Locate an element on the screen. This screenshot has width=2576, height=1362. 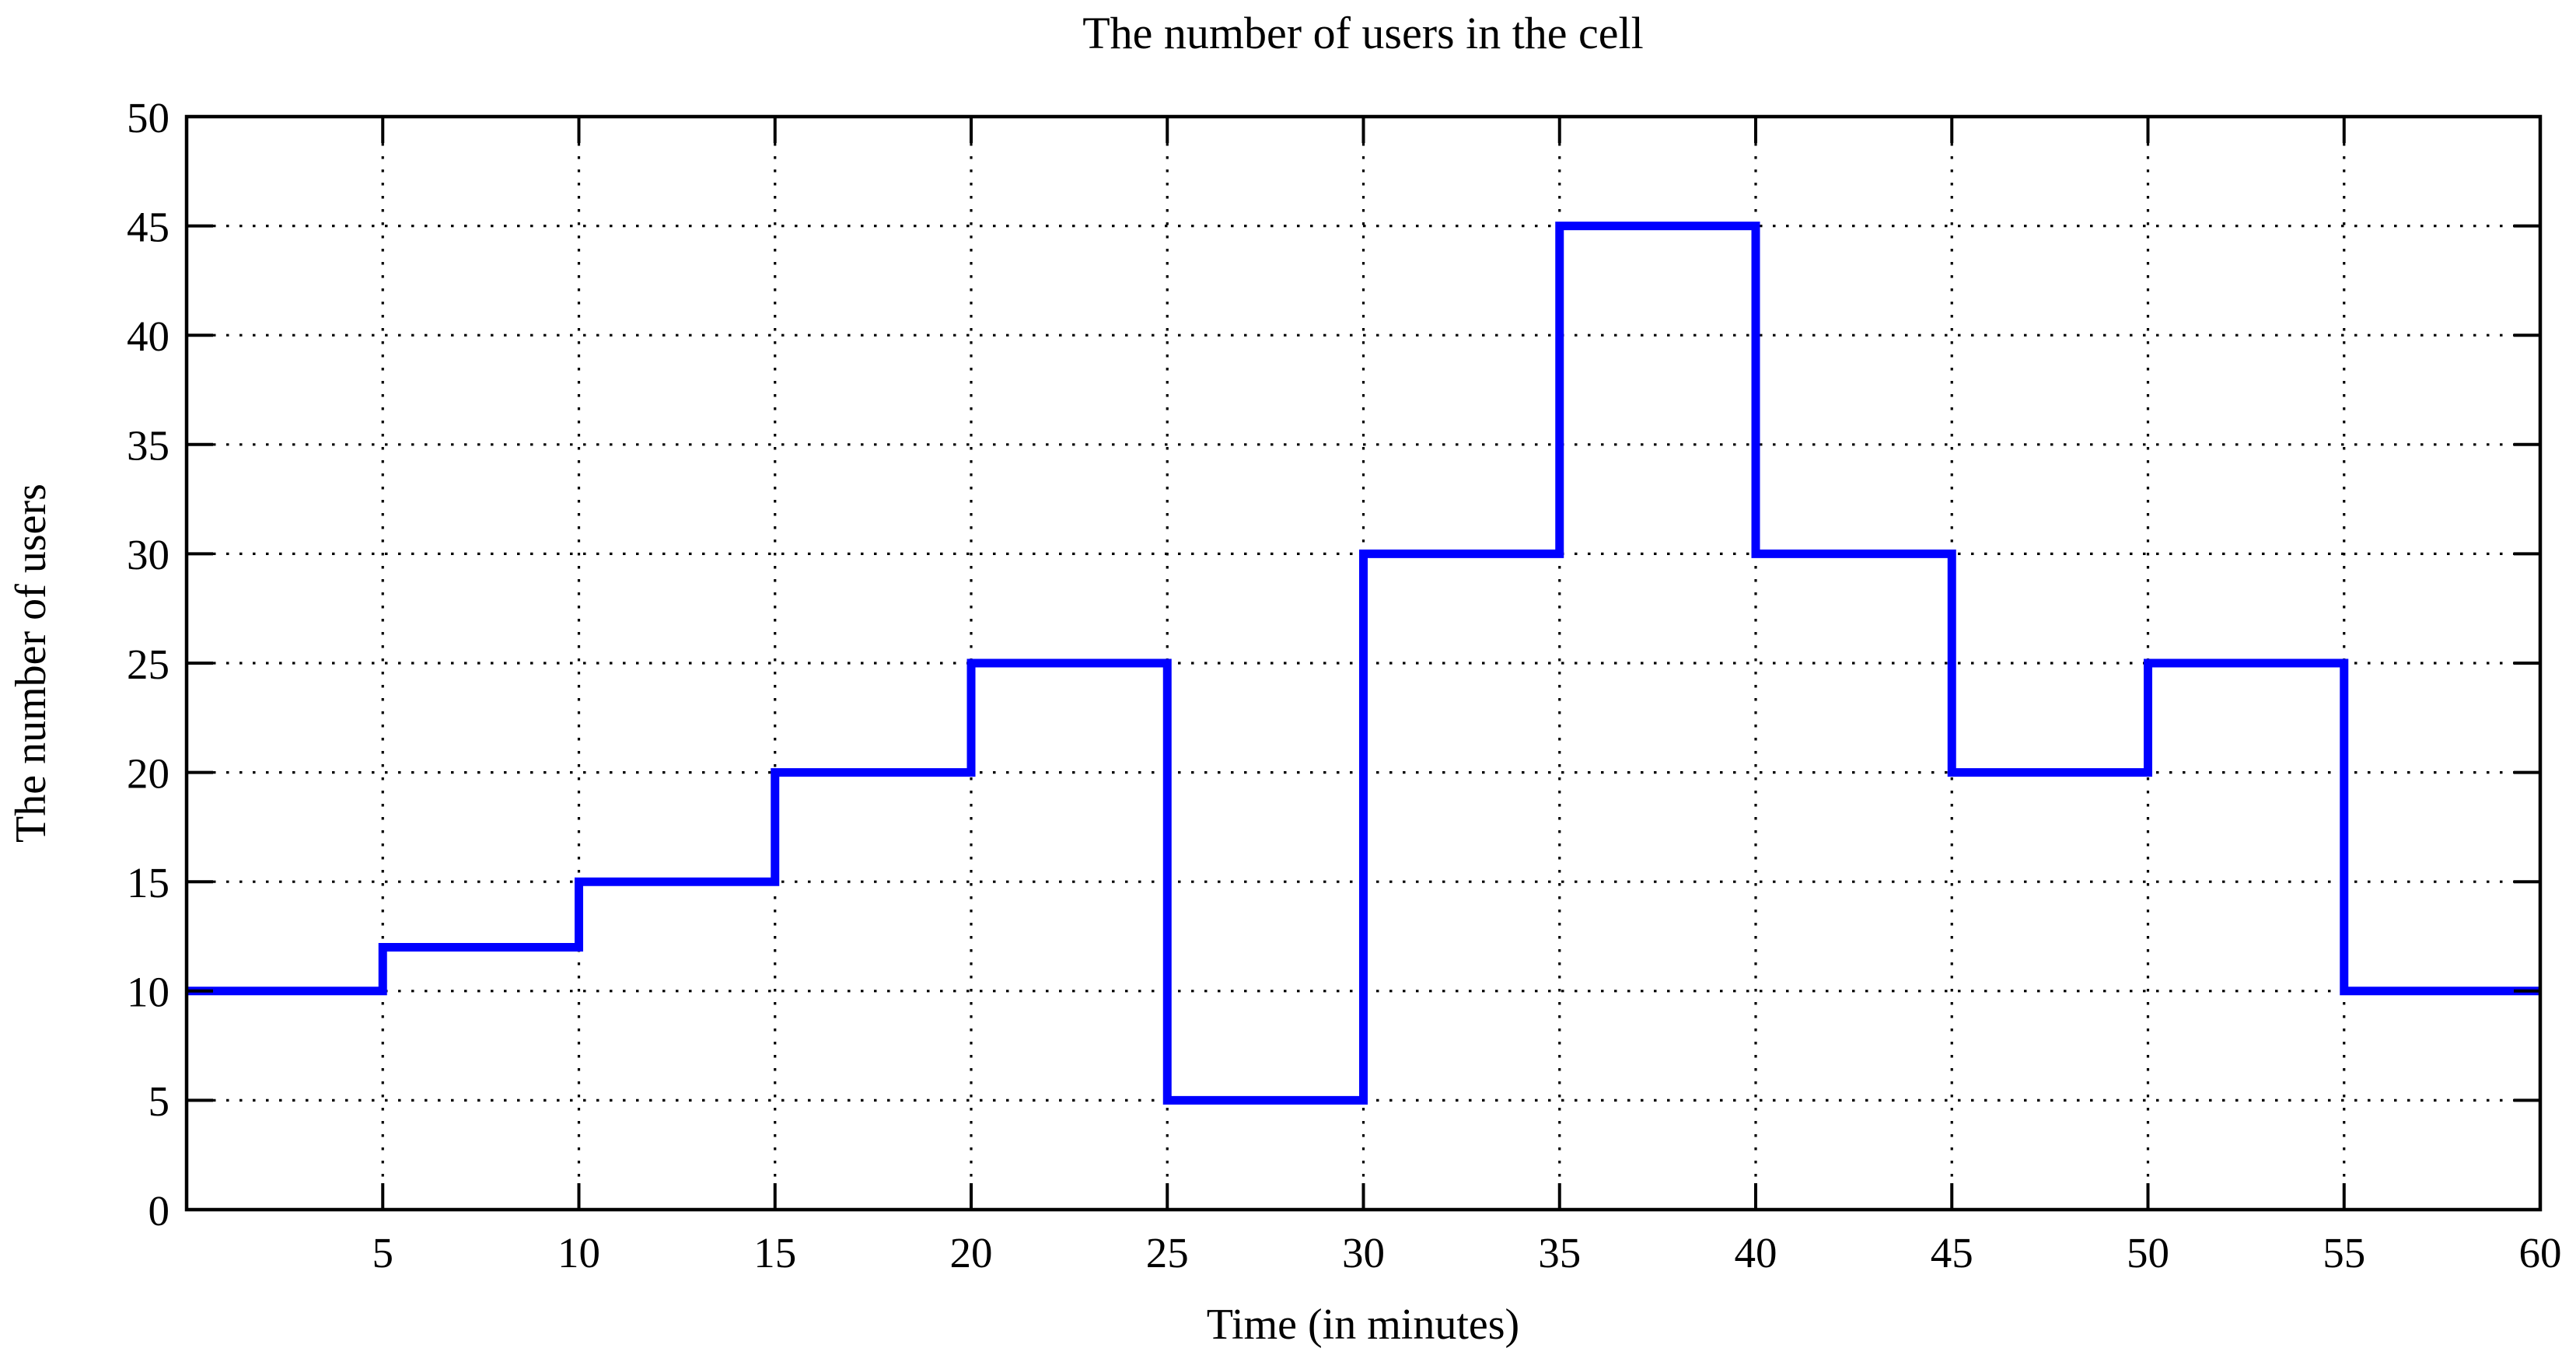
x-axis-label: Time (in minutes) is located at coordinates (1363, 1325).